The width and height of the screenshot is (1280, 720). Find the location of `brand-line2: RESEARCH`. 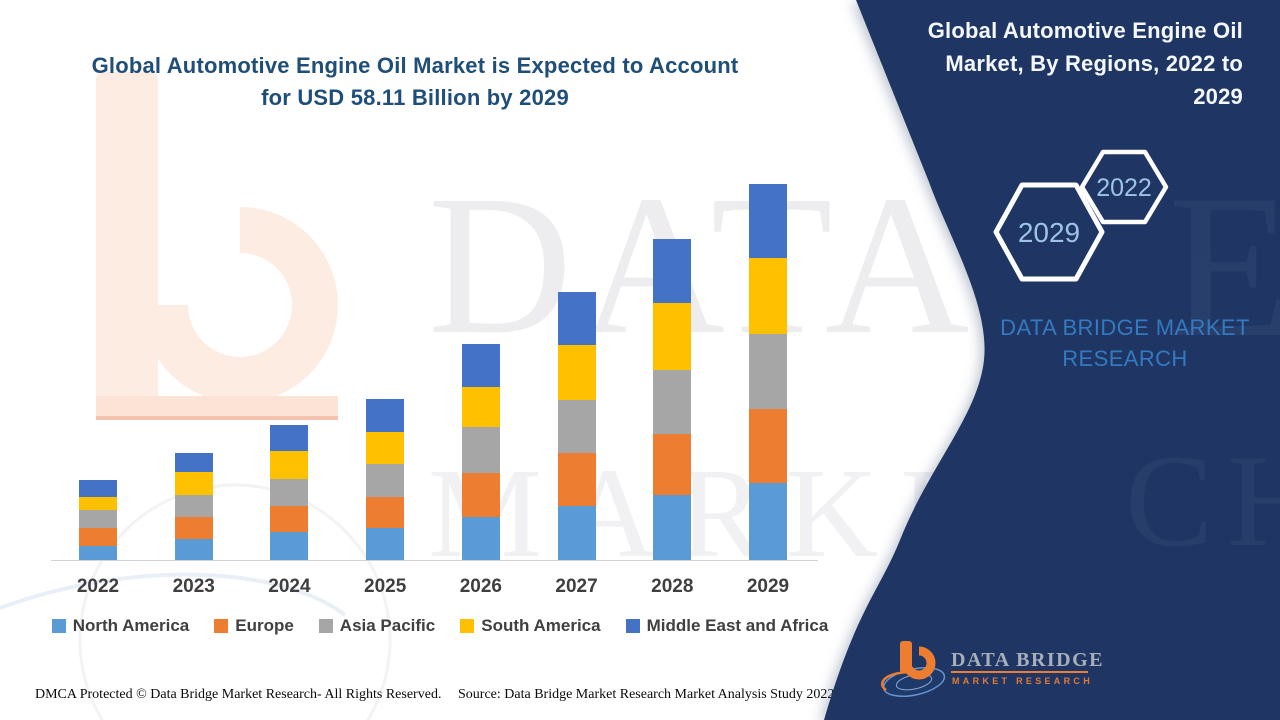

brand-line2: RESEARCH is located at coordinates (1125, 358).